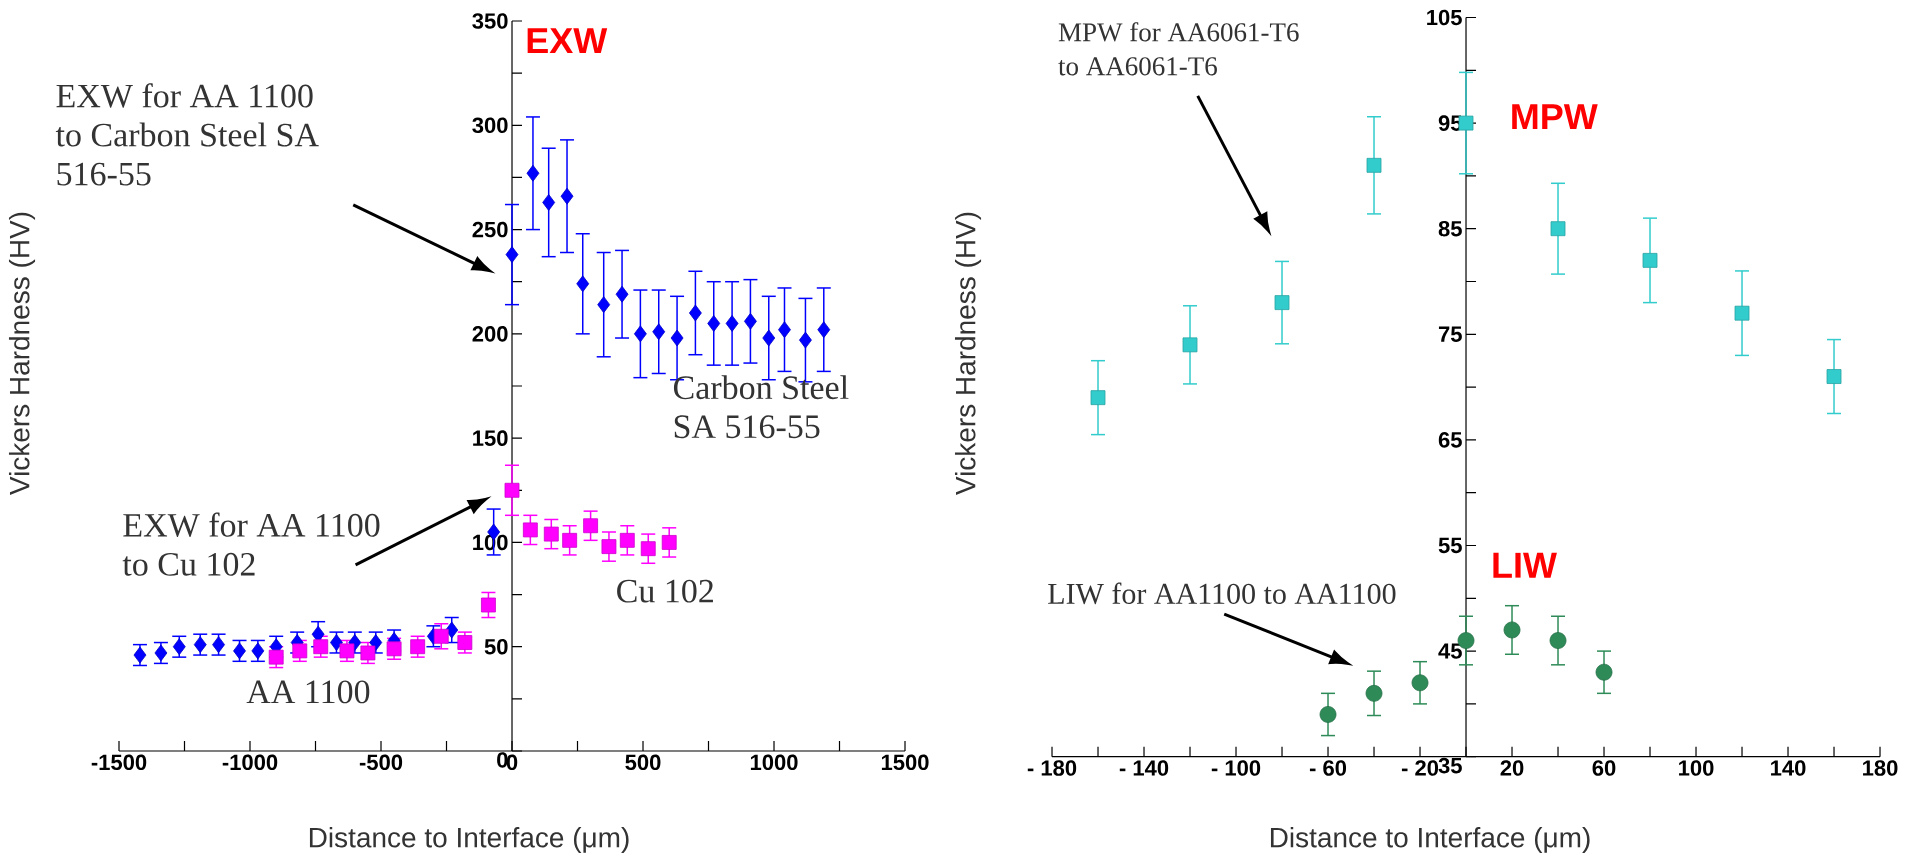  Describe the element at coordinates (1555, 116) in the screenshot. I see `annotation: MPW` at that location.